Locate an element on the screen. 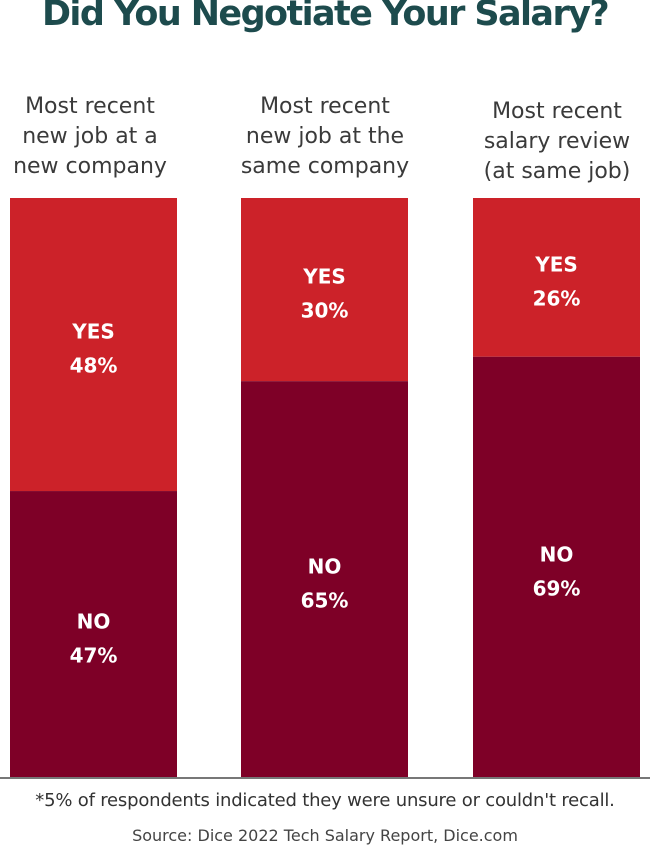 This screenshot has width=650, height=855. chart-title: Did You Negotiate Your Salary? is located at coordinates (325, 17).